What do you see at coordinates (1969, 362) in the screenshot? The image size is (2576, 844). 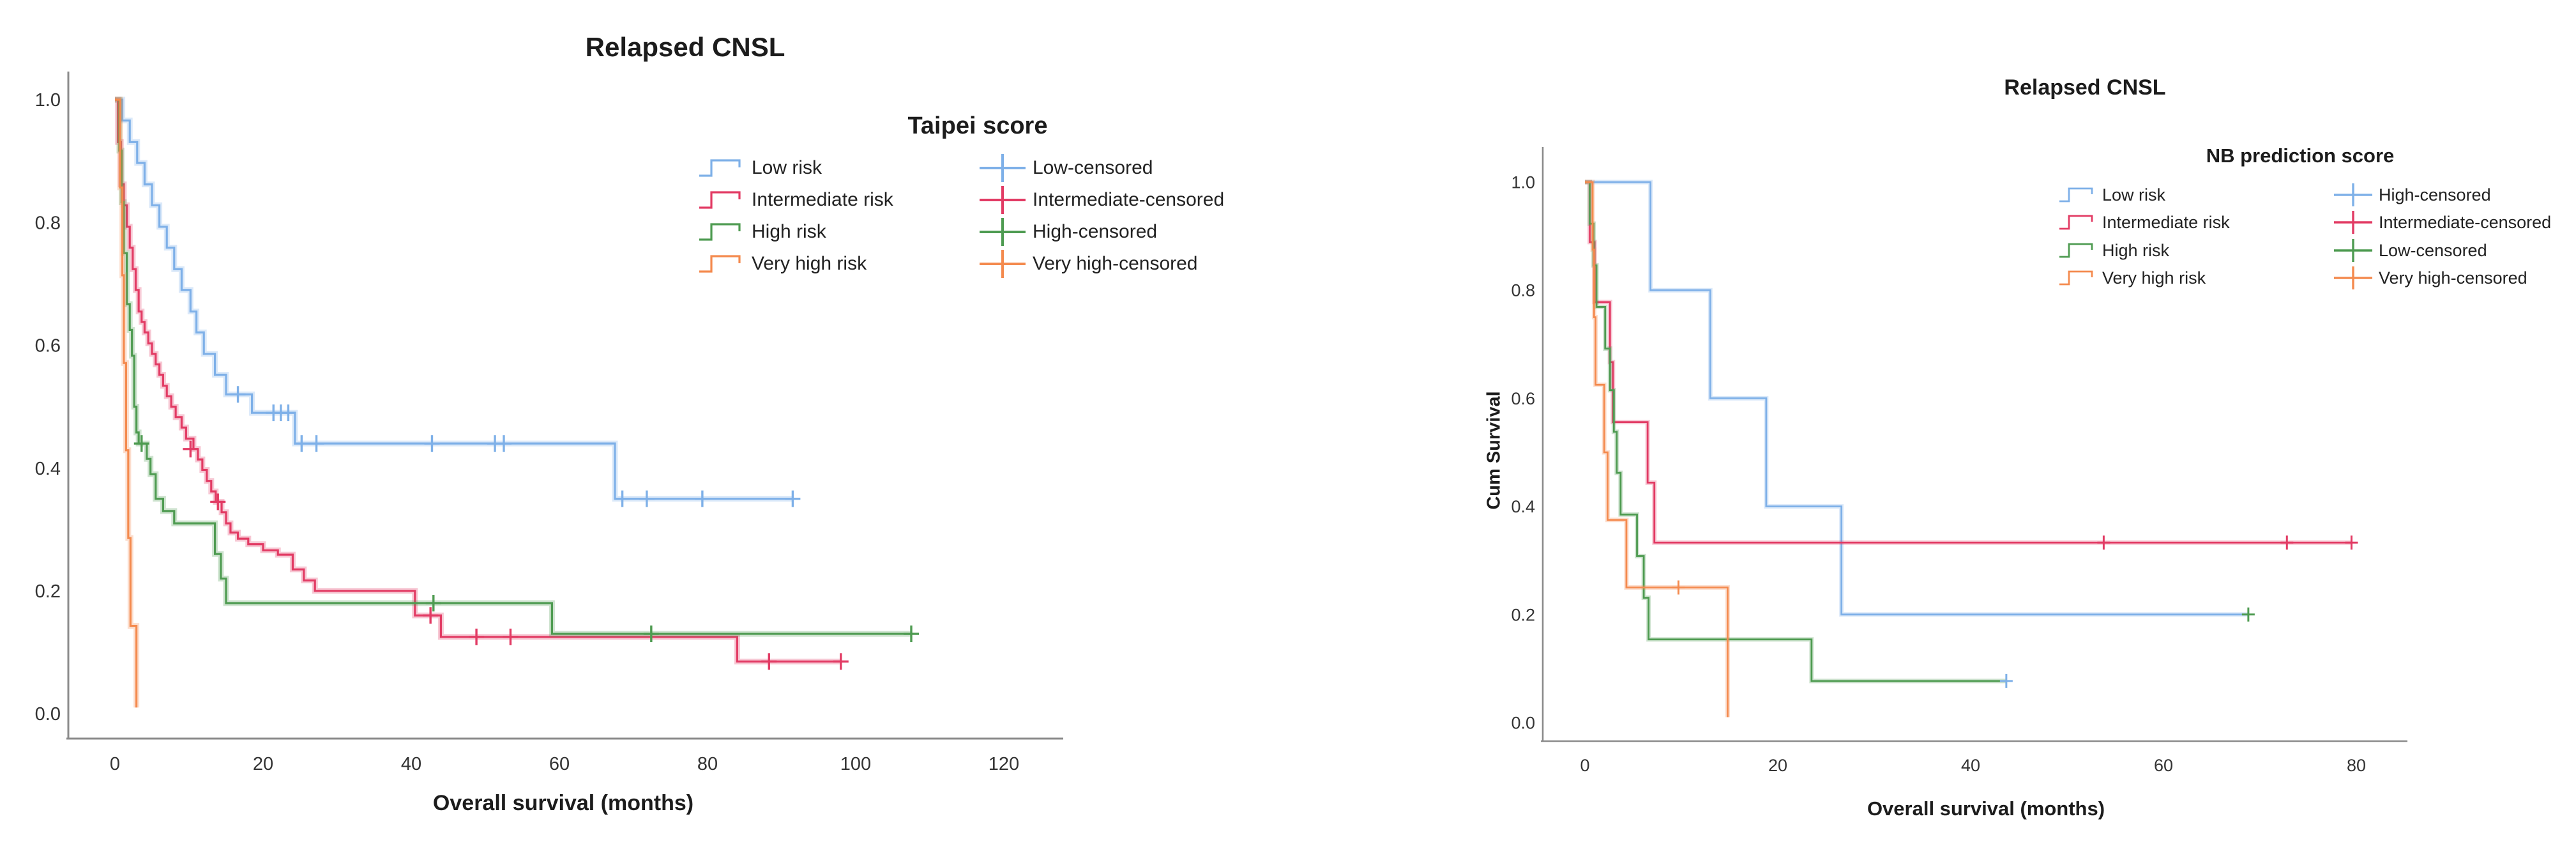 I see `survival-curve-intermediate-risk` at bounding box center [1969, 362].